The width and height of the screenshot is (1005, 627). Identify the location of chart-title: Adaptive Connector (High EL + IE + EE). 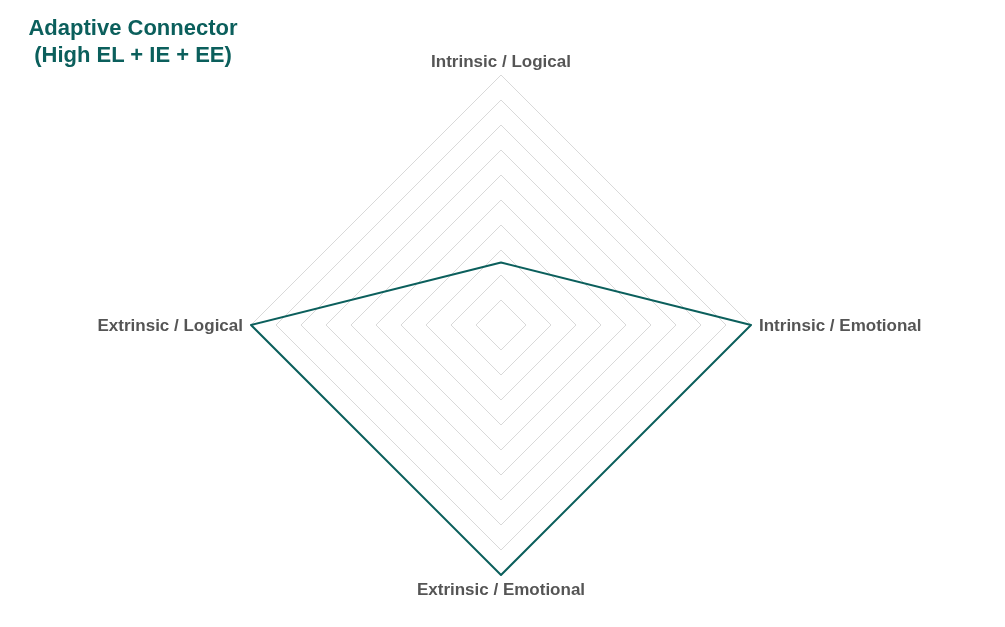
(133, 41).